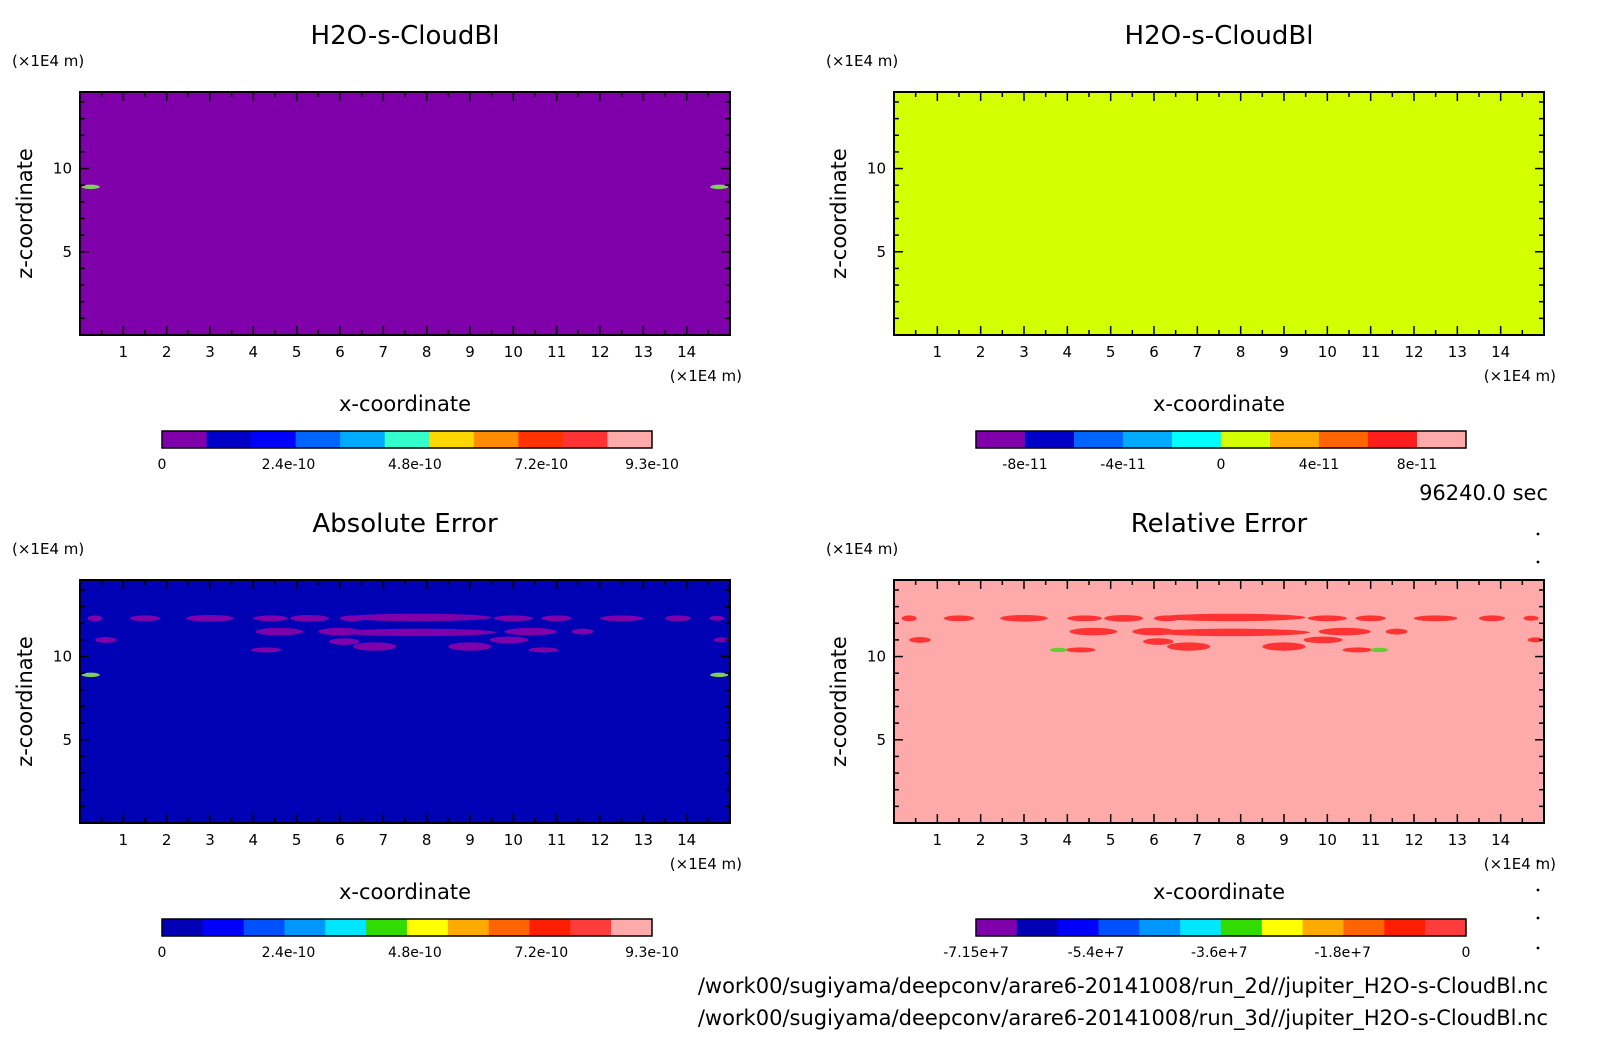 Image resolution: width=1604 pixels, height=1054 pixels. I want to click on plot-field, so click(1219, 213).